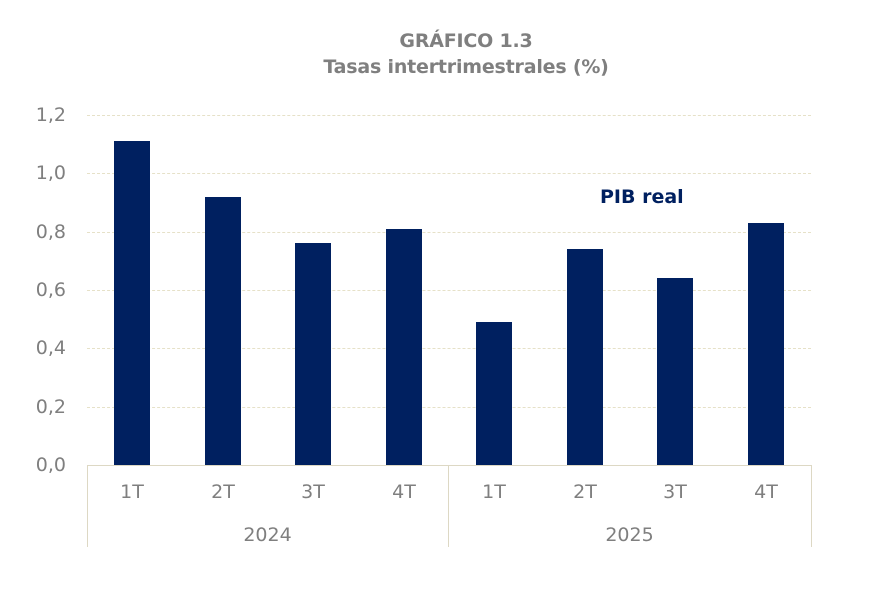  I want to click on x-group-label-2025: 2025, so click(629, 535).